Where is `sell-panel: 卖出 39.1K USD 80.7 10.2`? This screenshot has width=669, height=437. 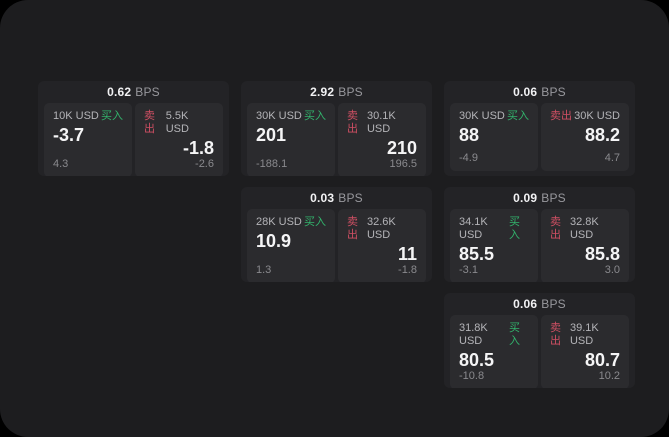
sell-panel: 卖出 39.1K USD 80.7 10.2 is located at coordinates (585, 351).